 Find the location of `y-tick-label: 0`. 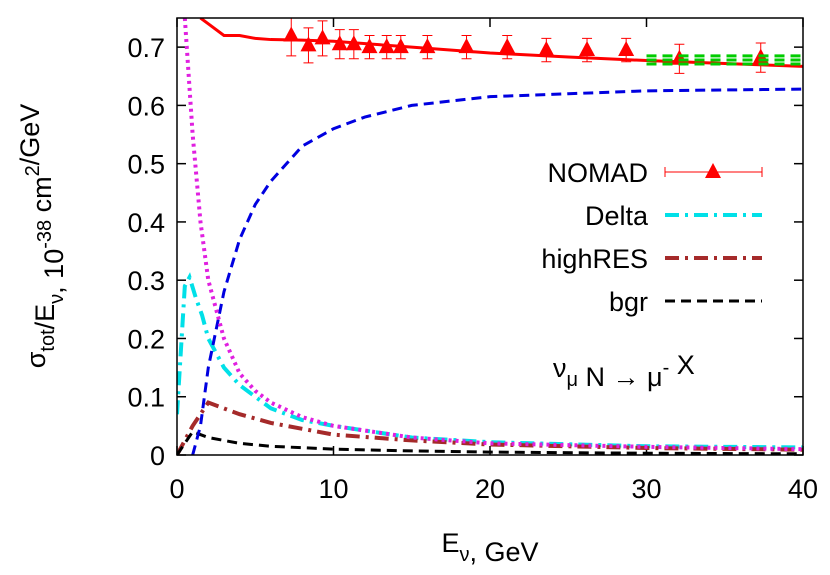

y-tick-label: 0 is located at coordinates (157, 456).